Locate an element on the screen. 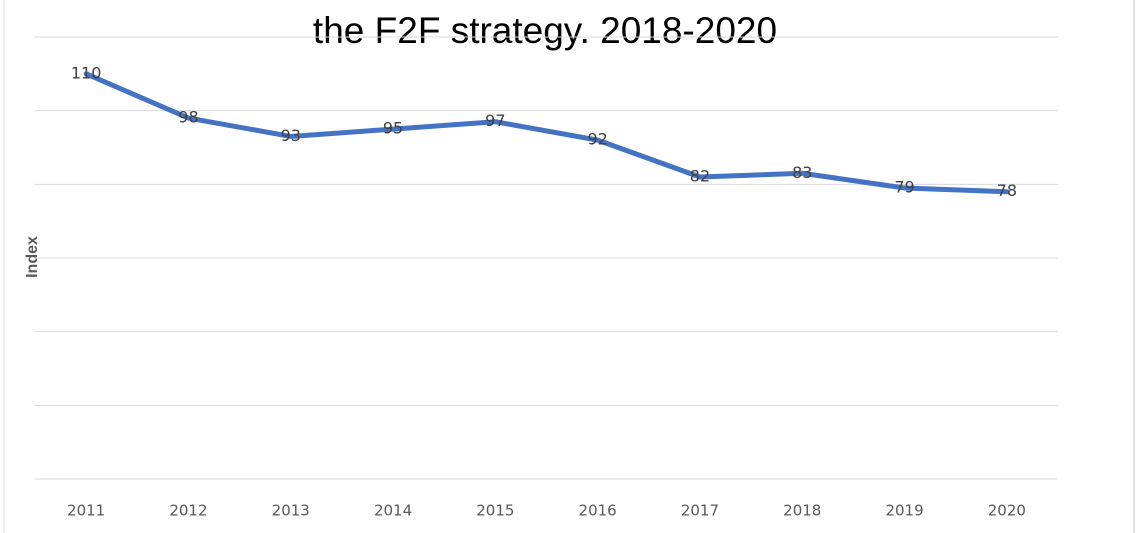  x-tick-label: 2014 is located at coordinates (393, 511).